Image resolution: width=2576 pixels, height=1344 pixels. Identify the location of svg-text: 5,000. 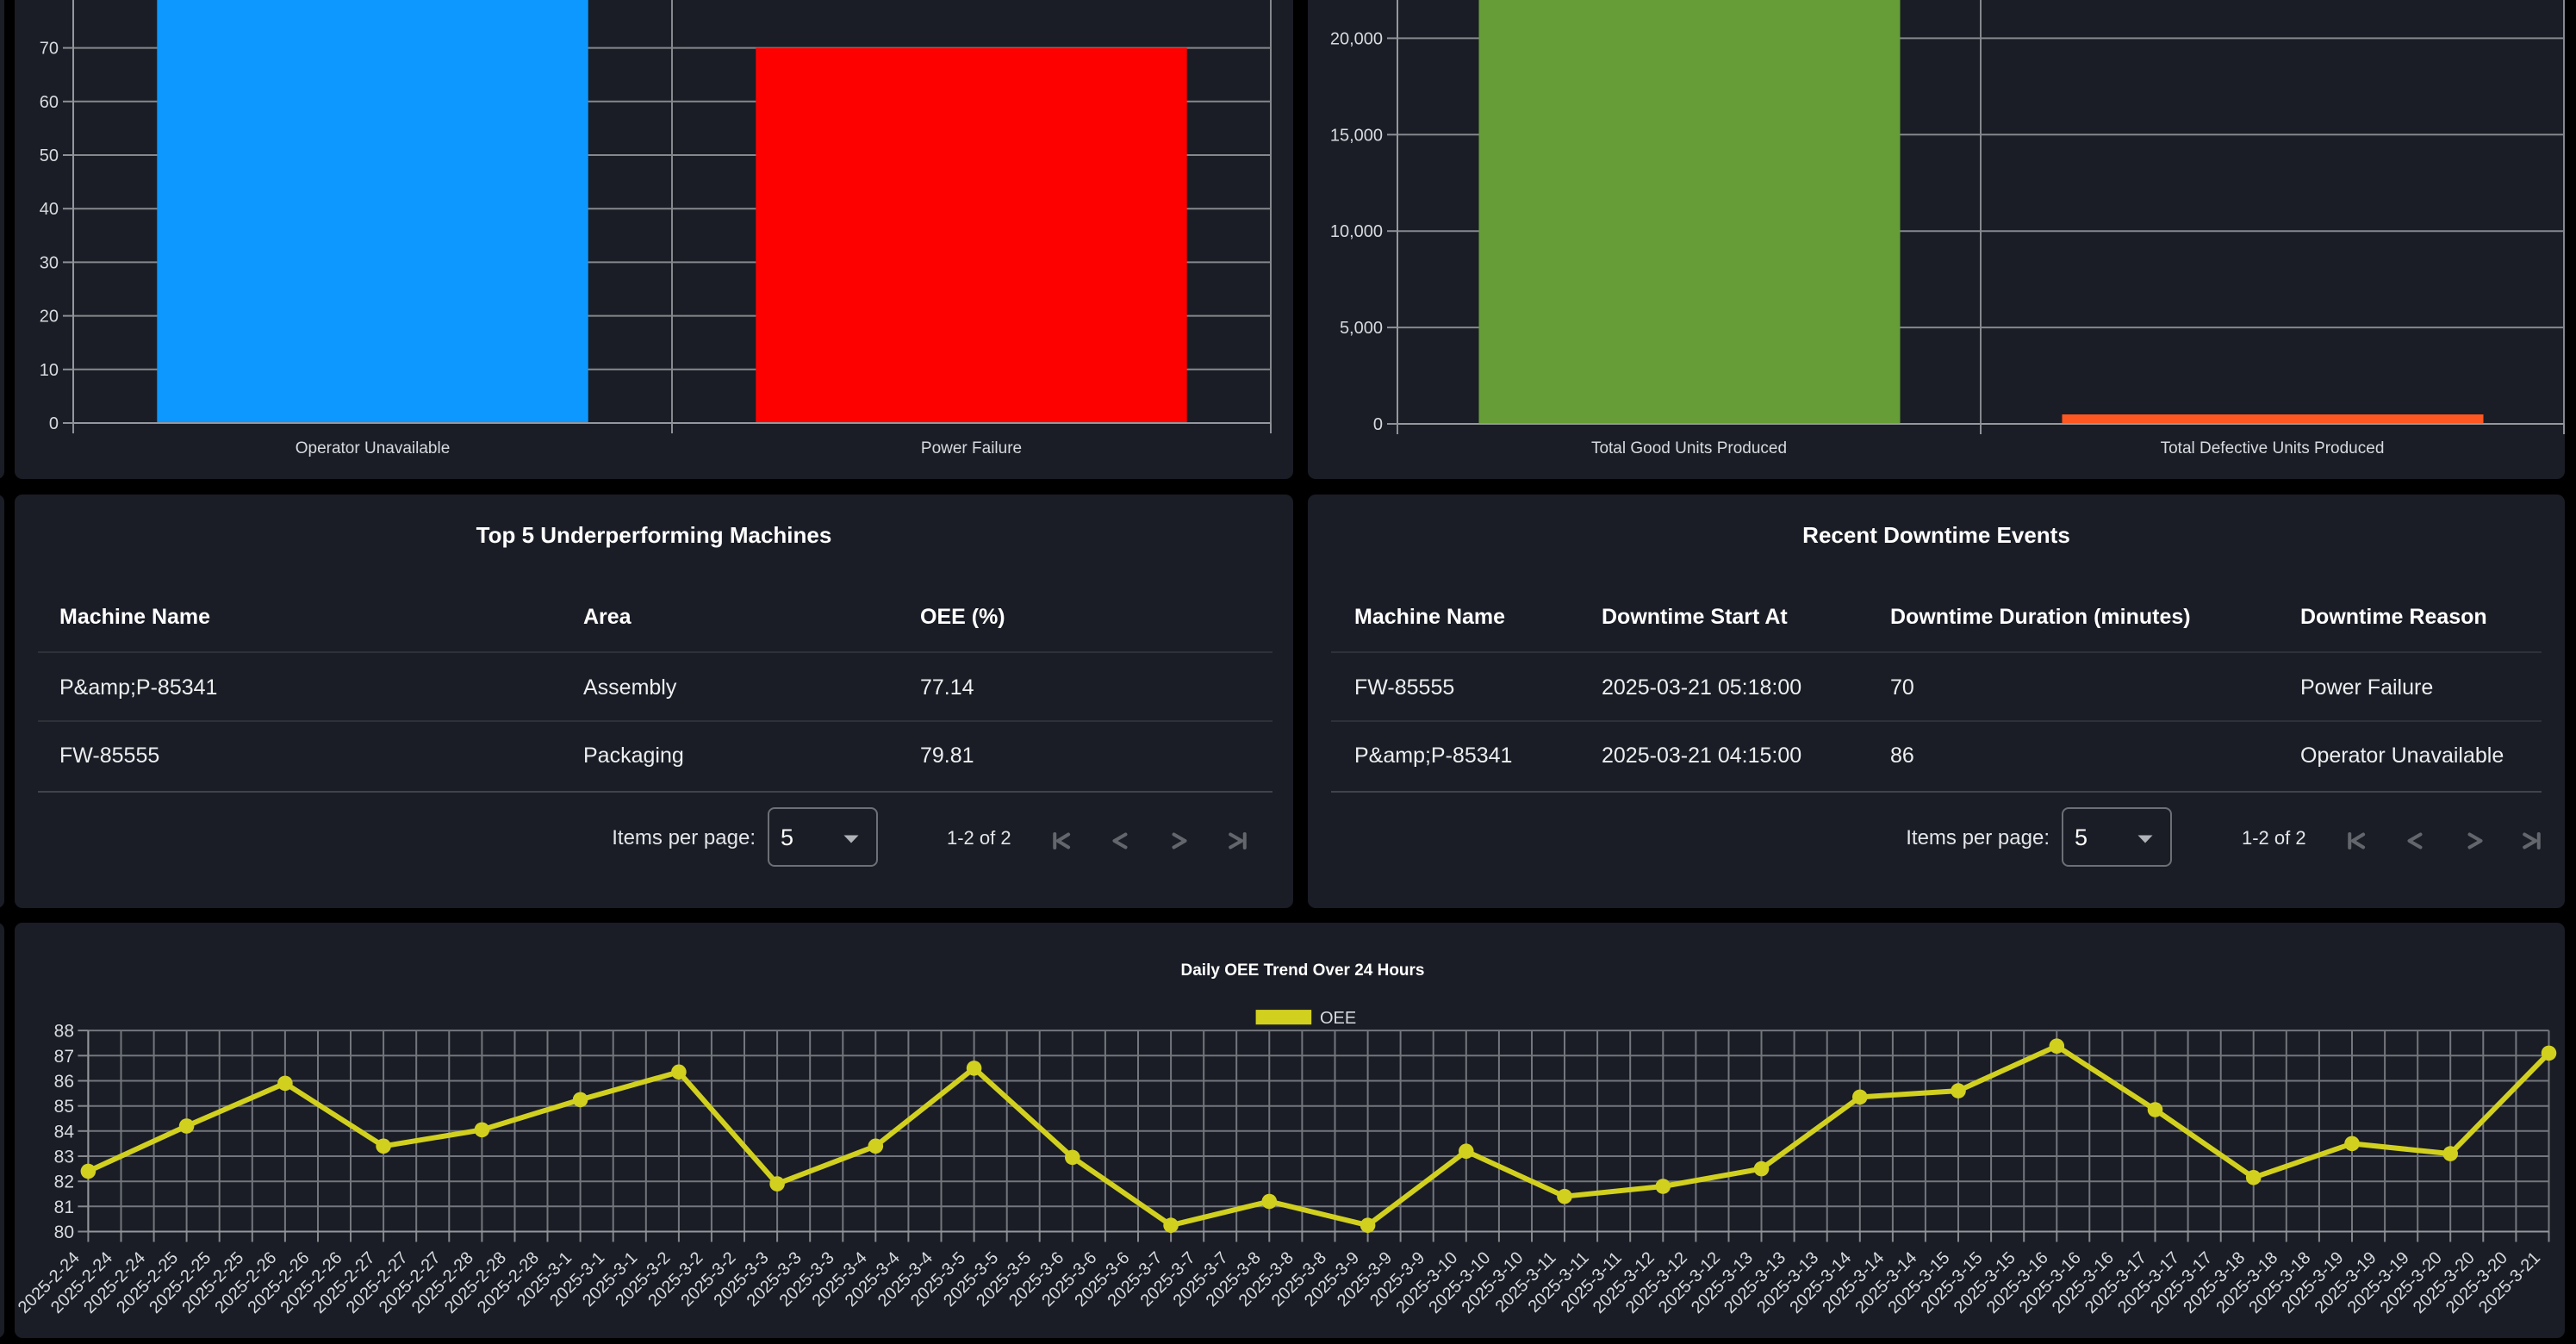
(1362, 329).